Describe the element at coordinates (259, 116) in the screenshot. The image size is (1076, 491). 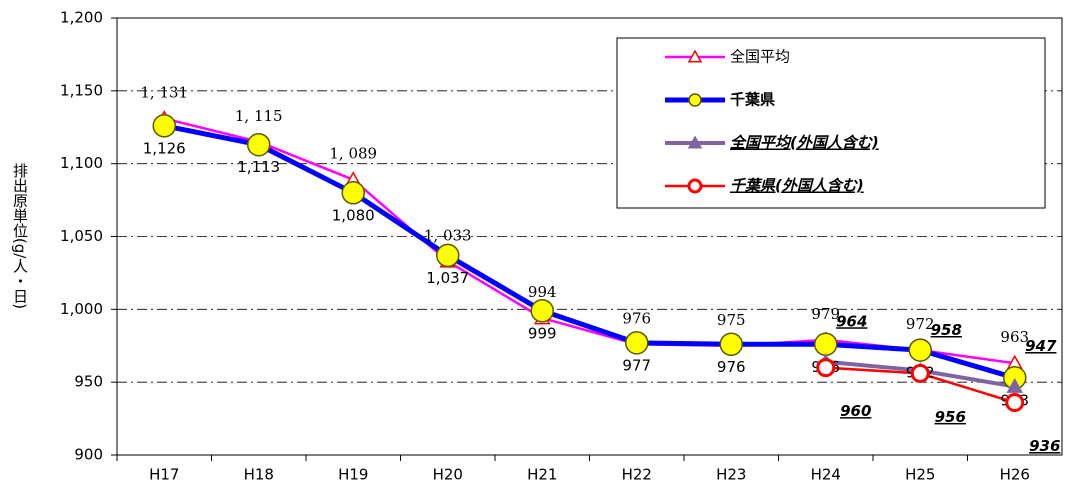
I see `data-label: 1, 115` at that location.